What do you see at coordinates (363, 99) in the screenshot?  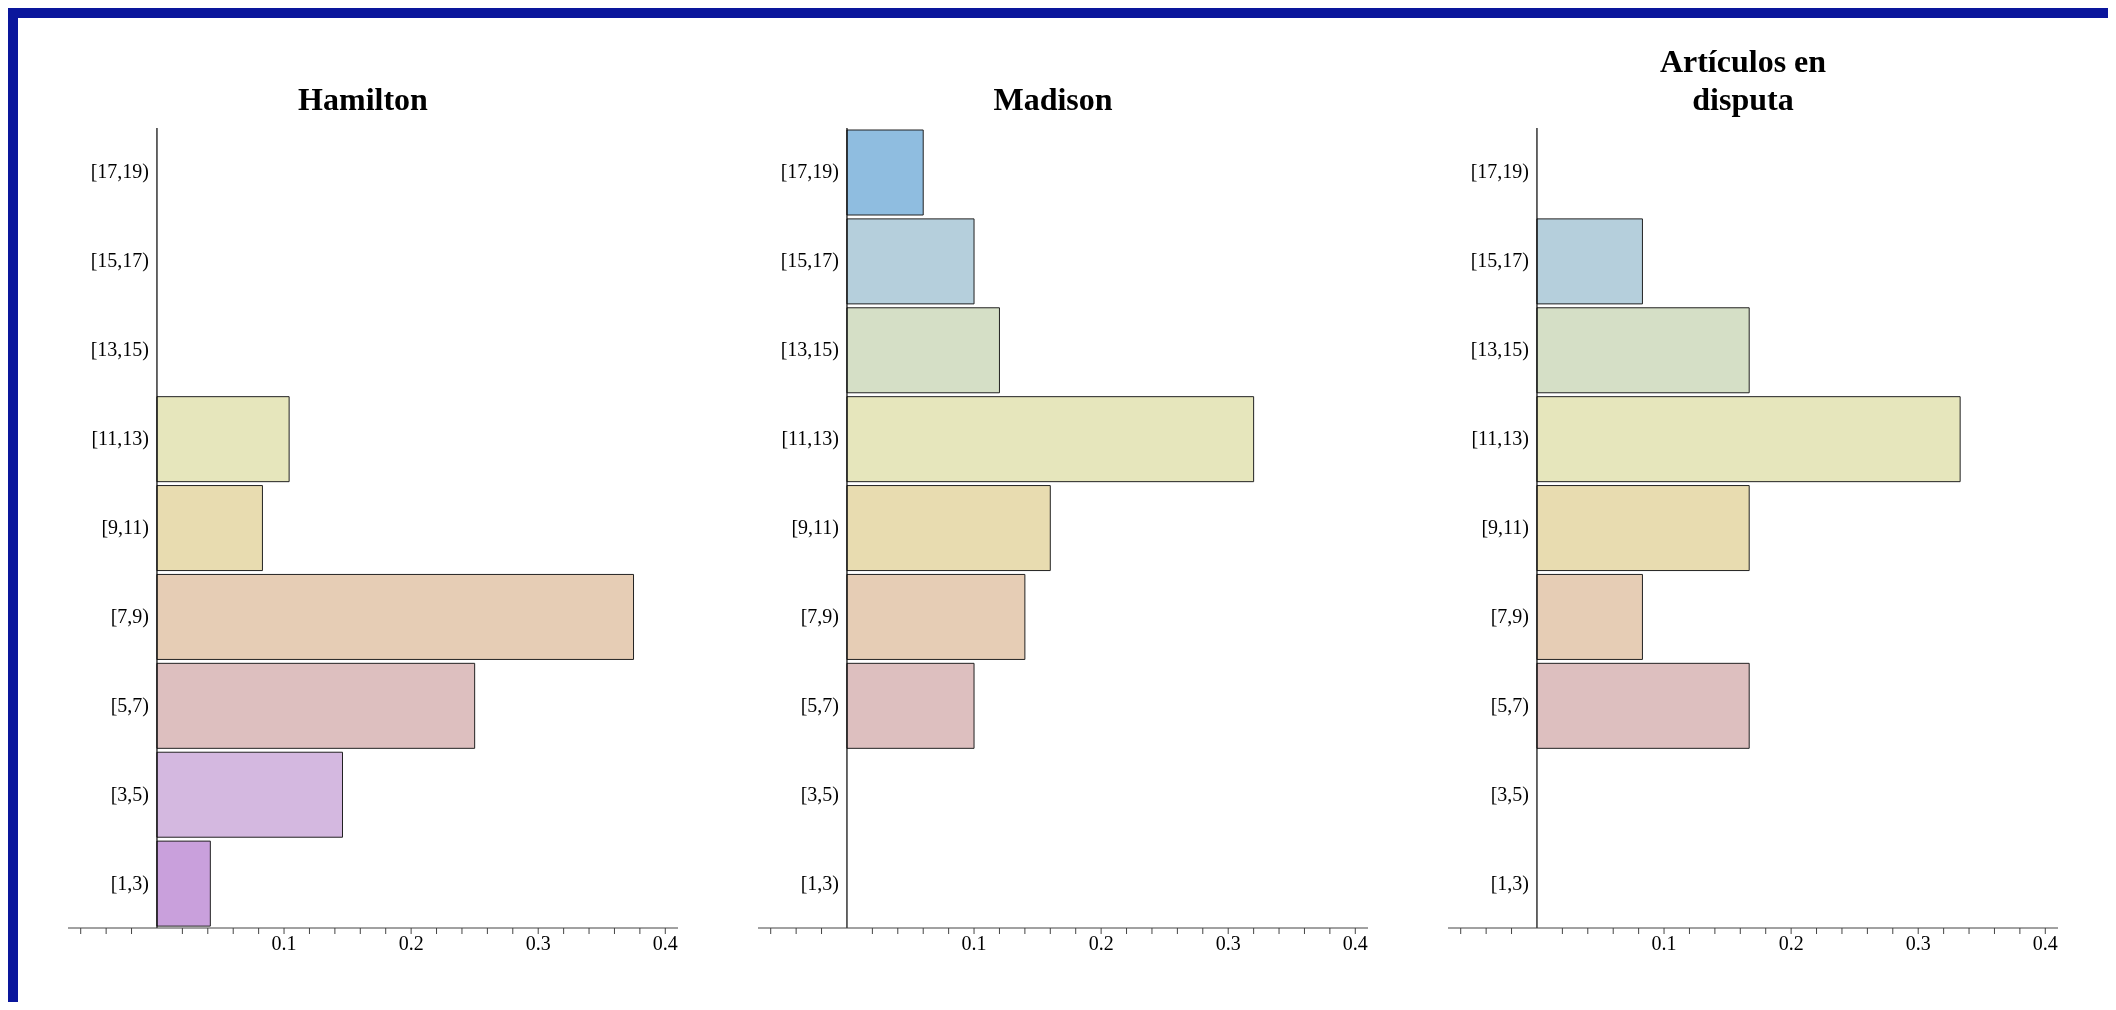 I see `chart-title: Hamilton` at bounding box center [363, 99].